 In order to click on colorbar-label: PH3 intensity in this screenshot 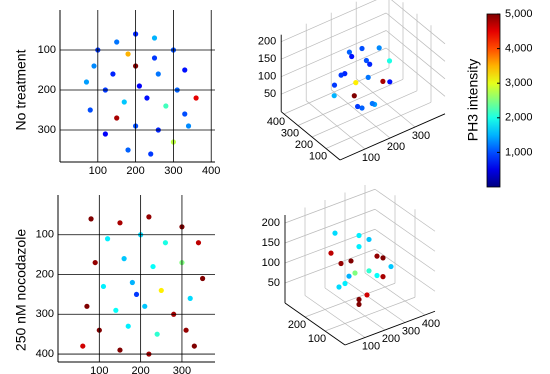, I will do `click(473, 100)`.